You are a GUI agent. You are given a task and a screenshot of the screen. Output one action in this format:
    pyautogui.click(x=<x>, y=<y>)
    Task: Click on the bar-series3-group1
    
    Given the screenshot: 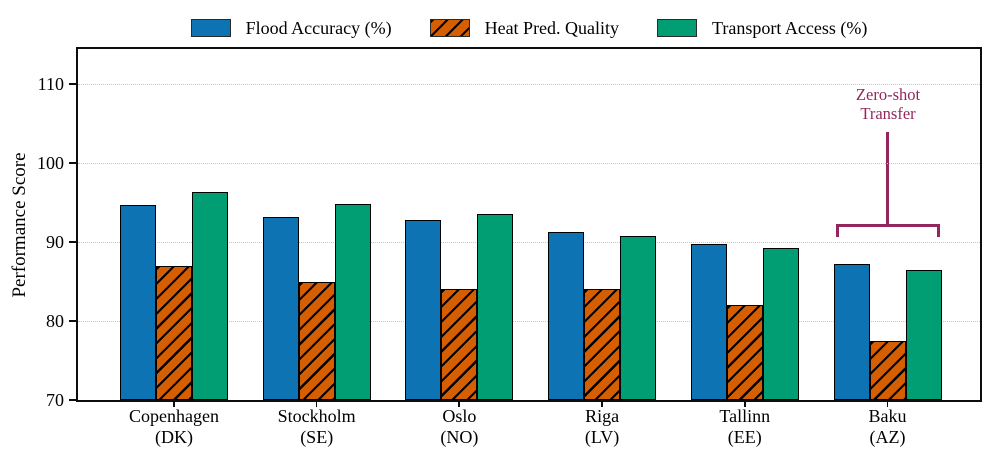 What is the action you would take?
    pyautogui.click(x=210, y=296)
    